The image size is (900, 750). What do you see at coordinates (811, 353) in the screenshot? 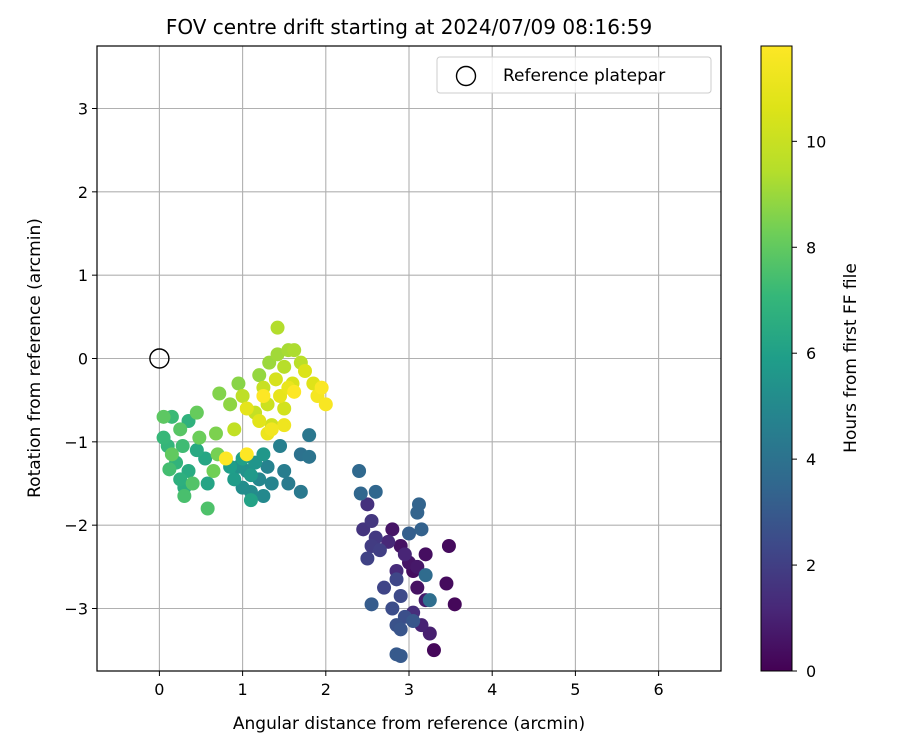
I see `colorbar-tick-label: 6` at bounding box center [811, 353].